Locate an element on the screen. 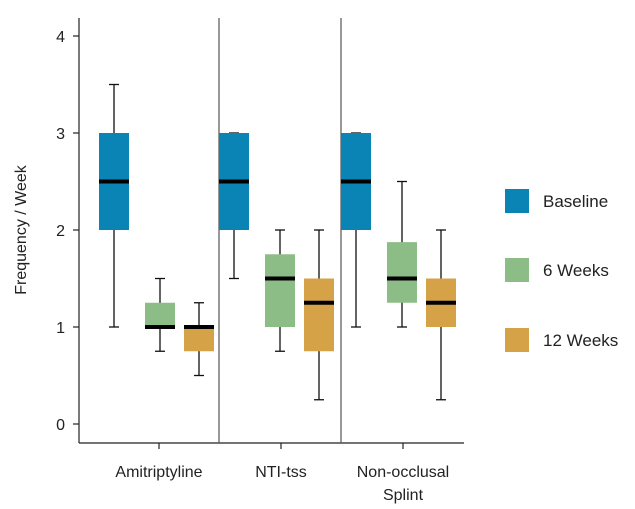  y-tick-label: 0 is located at coordinates (60, 425).